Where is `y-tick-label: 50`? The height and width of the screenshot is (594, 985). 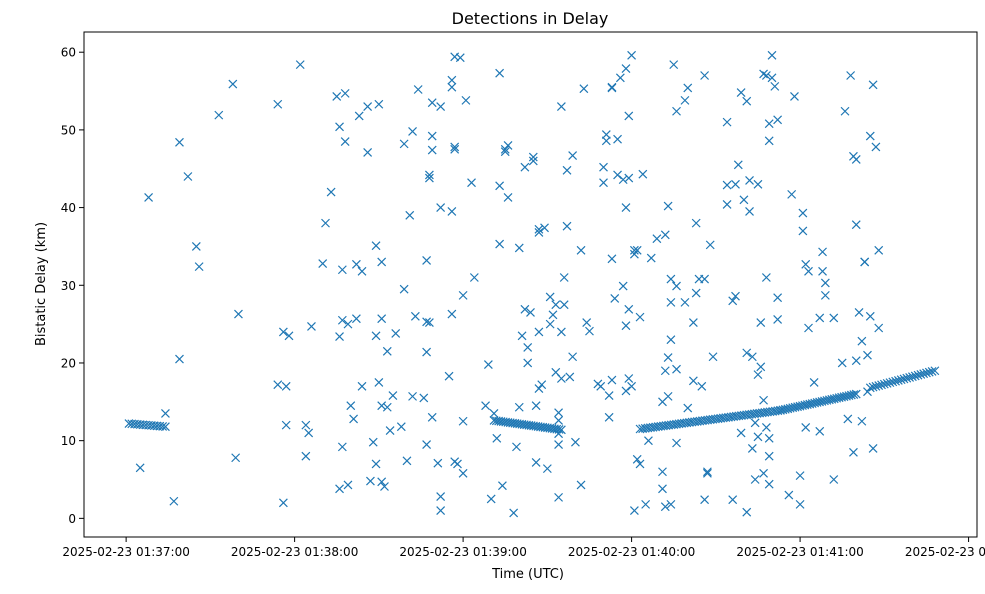 y-tick-label: 50 is located at coordinates (68, 130).